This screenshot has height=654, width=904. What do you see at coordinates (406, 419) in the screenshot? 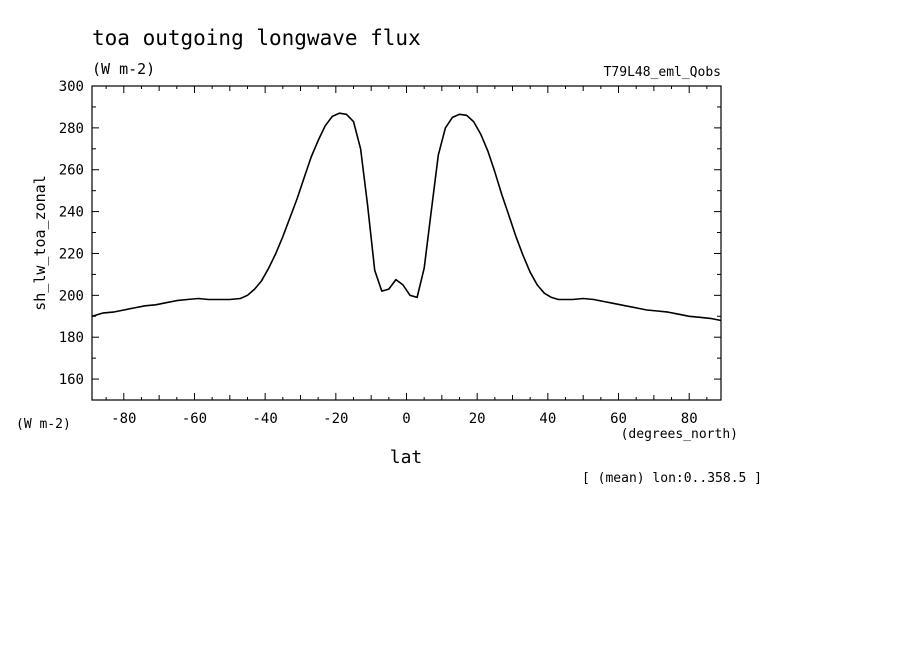
I see `x-tick-label: 0` at bounding box center [406, 419].